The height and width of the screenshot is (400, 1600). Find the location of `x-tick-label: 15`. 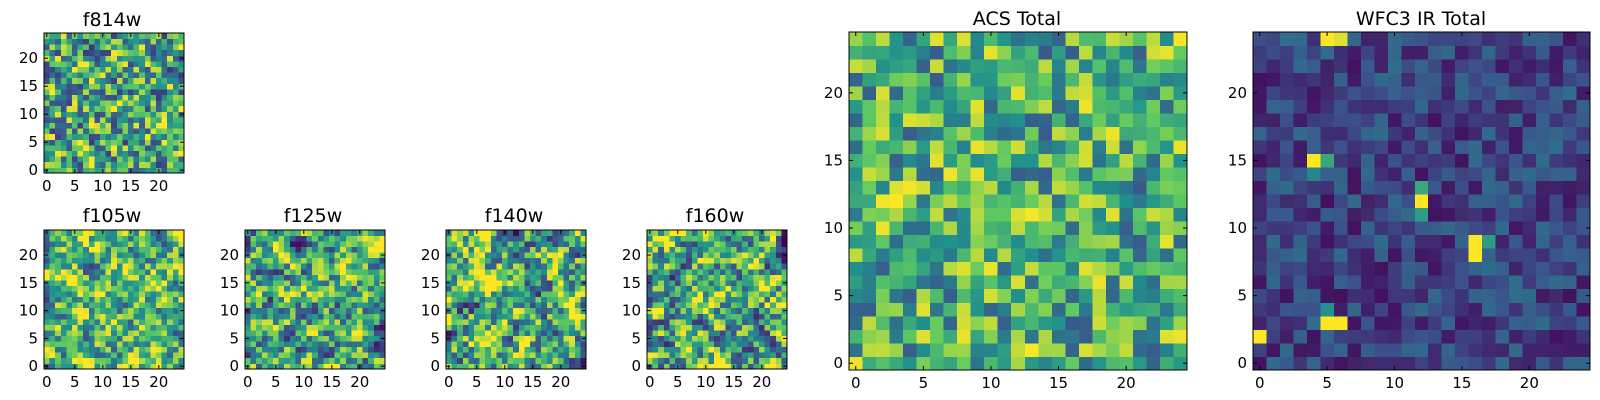

x-tick-label: 15 is located at coordinates (130, 382).